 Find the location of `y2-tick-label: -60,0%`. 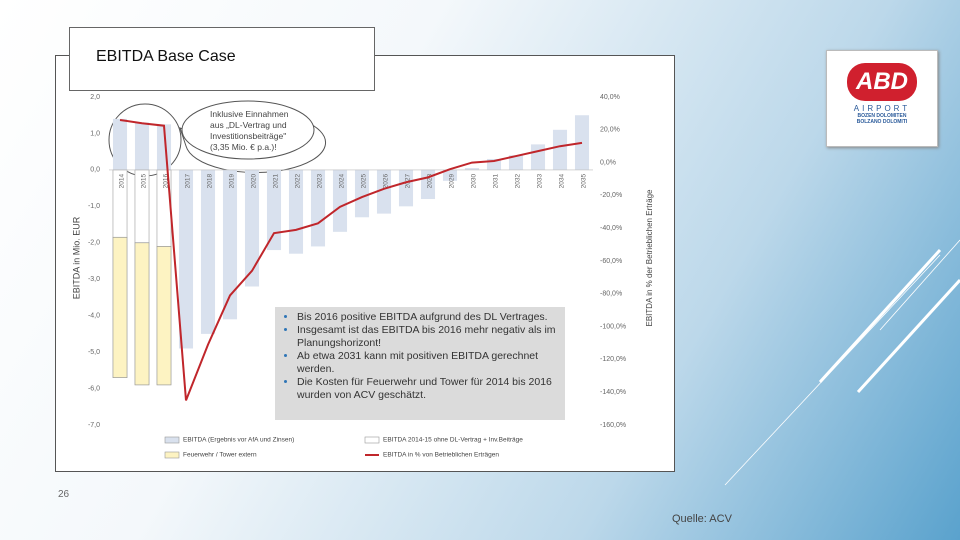

y2-tick-label: -60,0% is located at coordinates (611, 261).